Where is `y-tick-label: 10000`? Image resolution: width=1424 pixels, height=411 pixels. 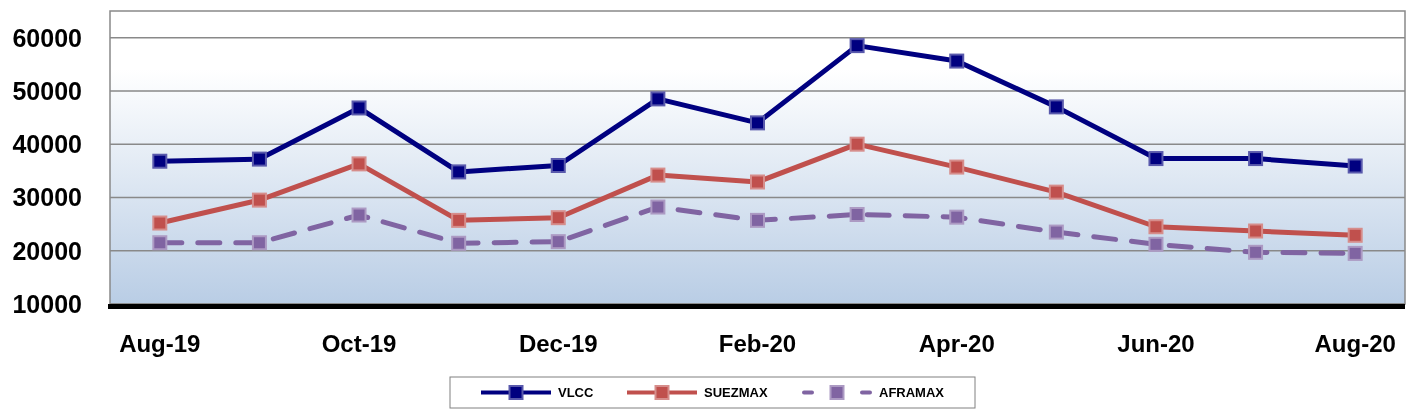 y-tick-label: 10000 is located at coordinates (47, 304).